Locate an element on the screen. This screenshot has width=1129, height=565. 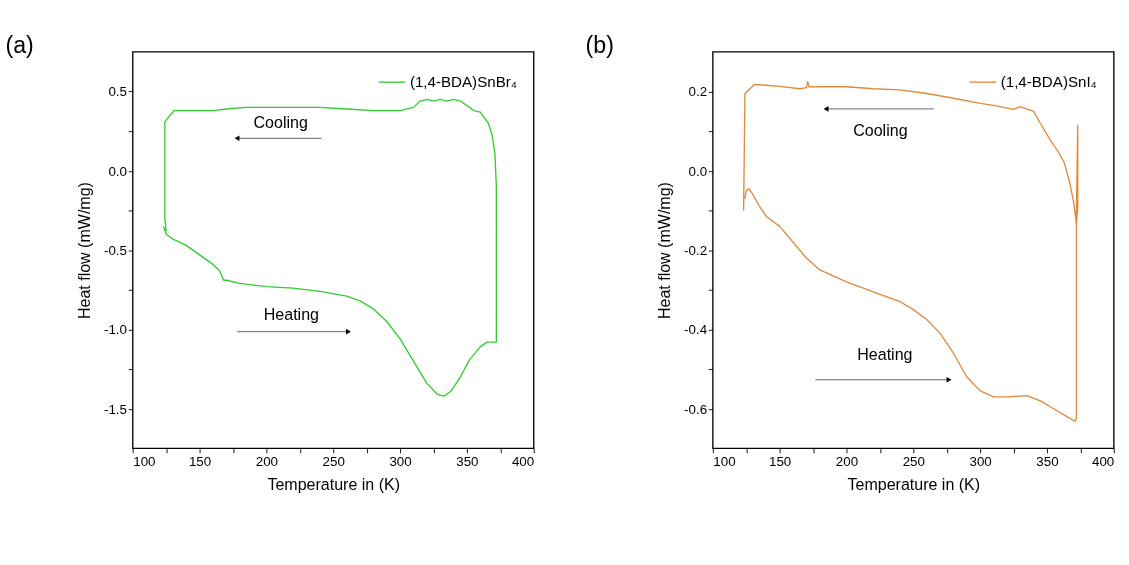
chart-title: (a) is located at coordinates (19, 44).